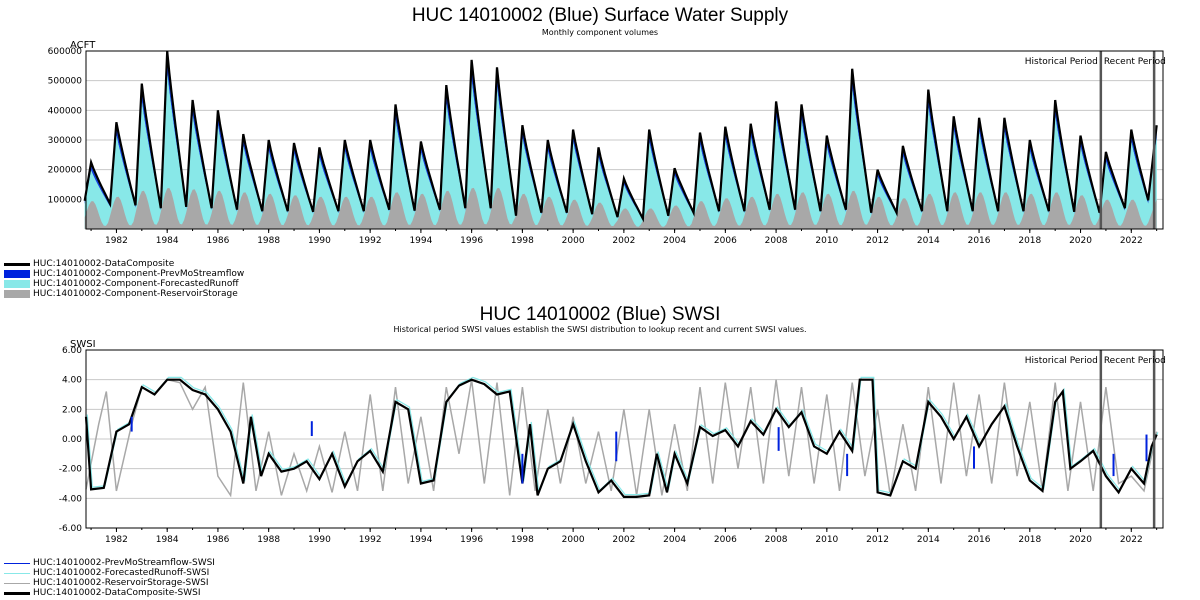 Image resolution: width=1200 pixels, height=600 pixels. What do you see at coordinates (573, 540) in the screenshot?
I see `bottom-x-tick-label: 2000` at bounding box center [573, 540].